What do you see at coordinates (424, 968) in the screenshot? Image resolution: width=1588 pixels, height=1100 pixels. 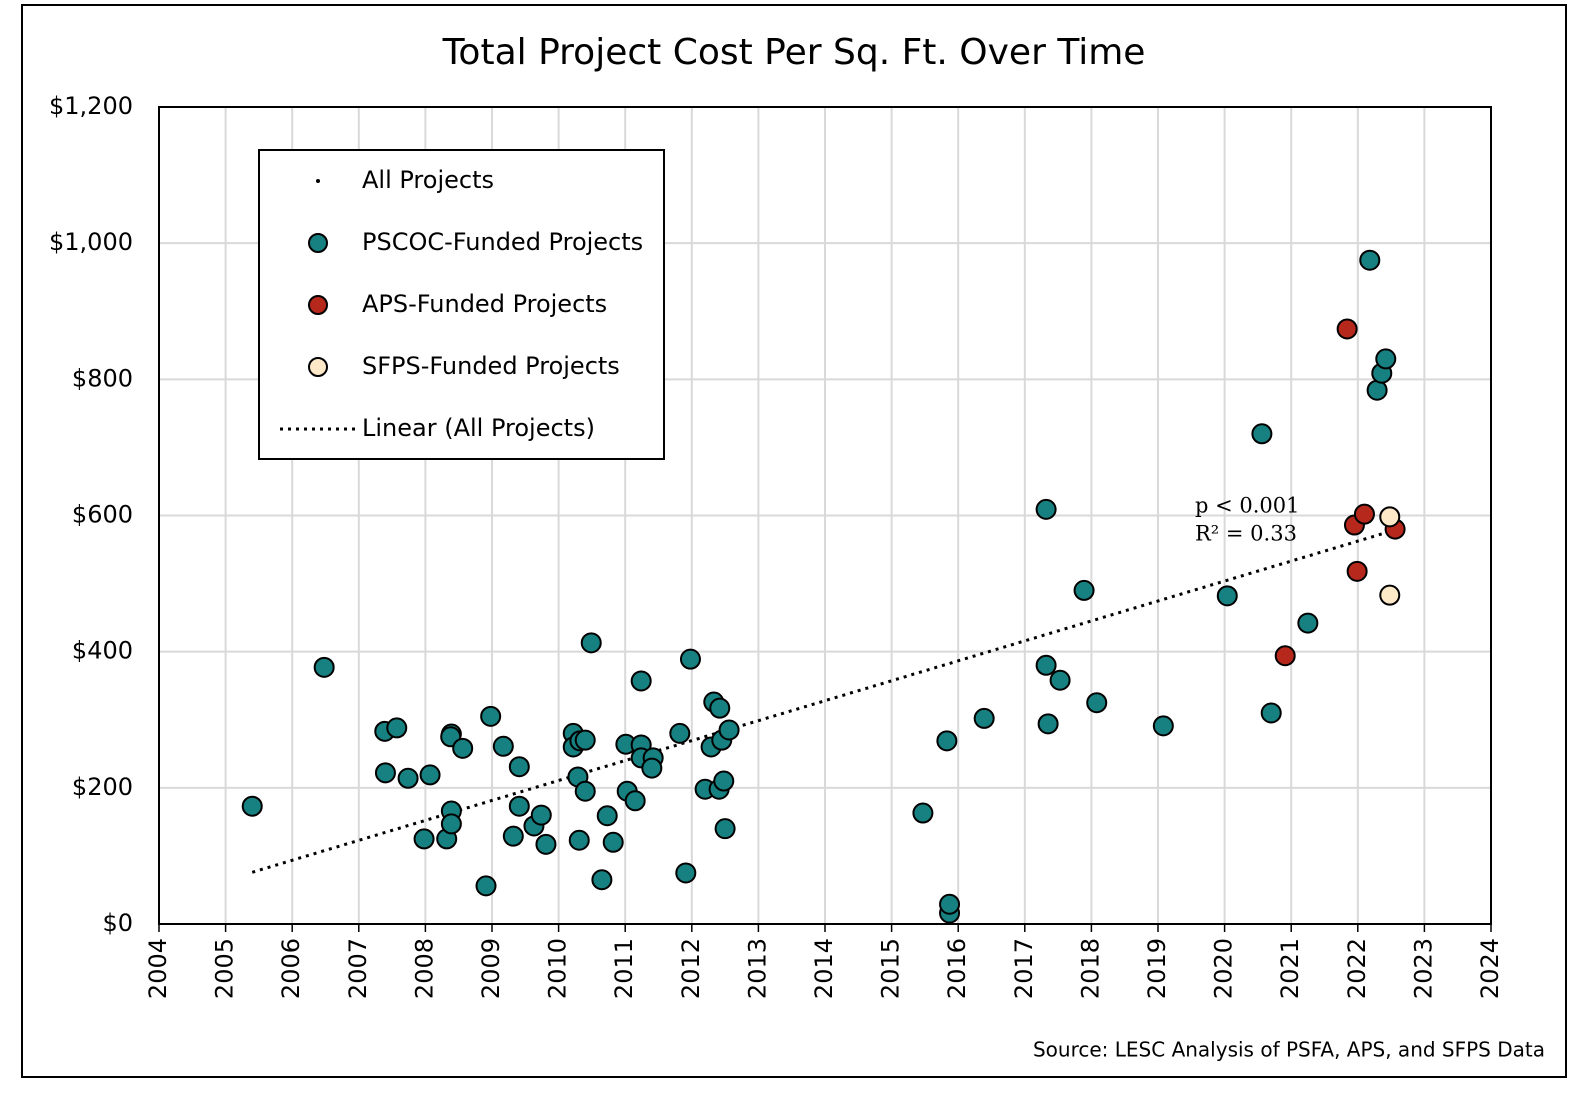 I see `x-tick-label: 2008` at bounding box center [424, 968].